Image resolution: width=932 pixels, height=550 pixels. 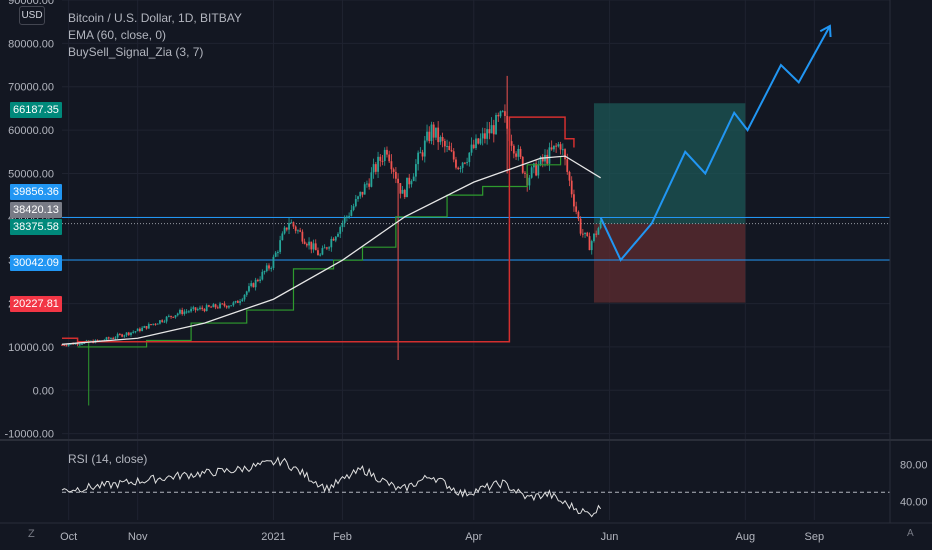 I want to click on x-tick-label: Oct, so click(x=68, y=537).